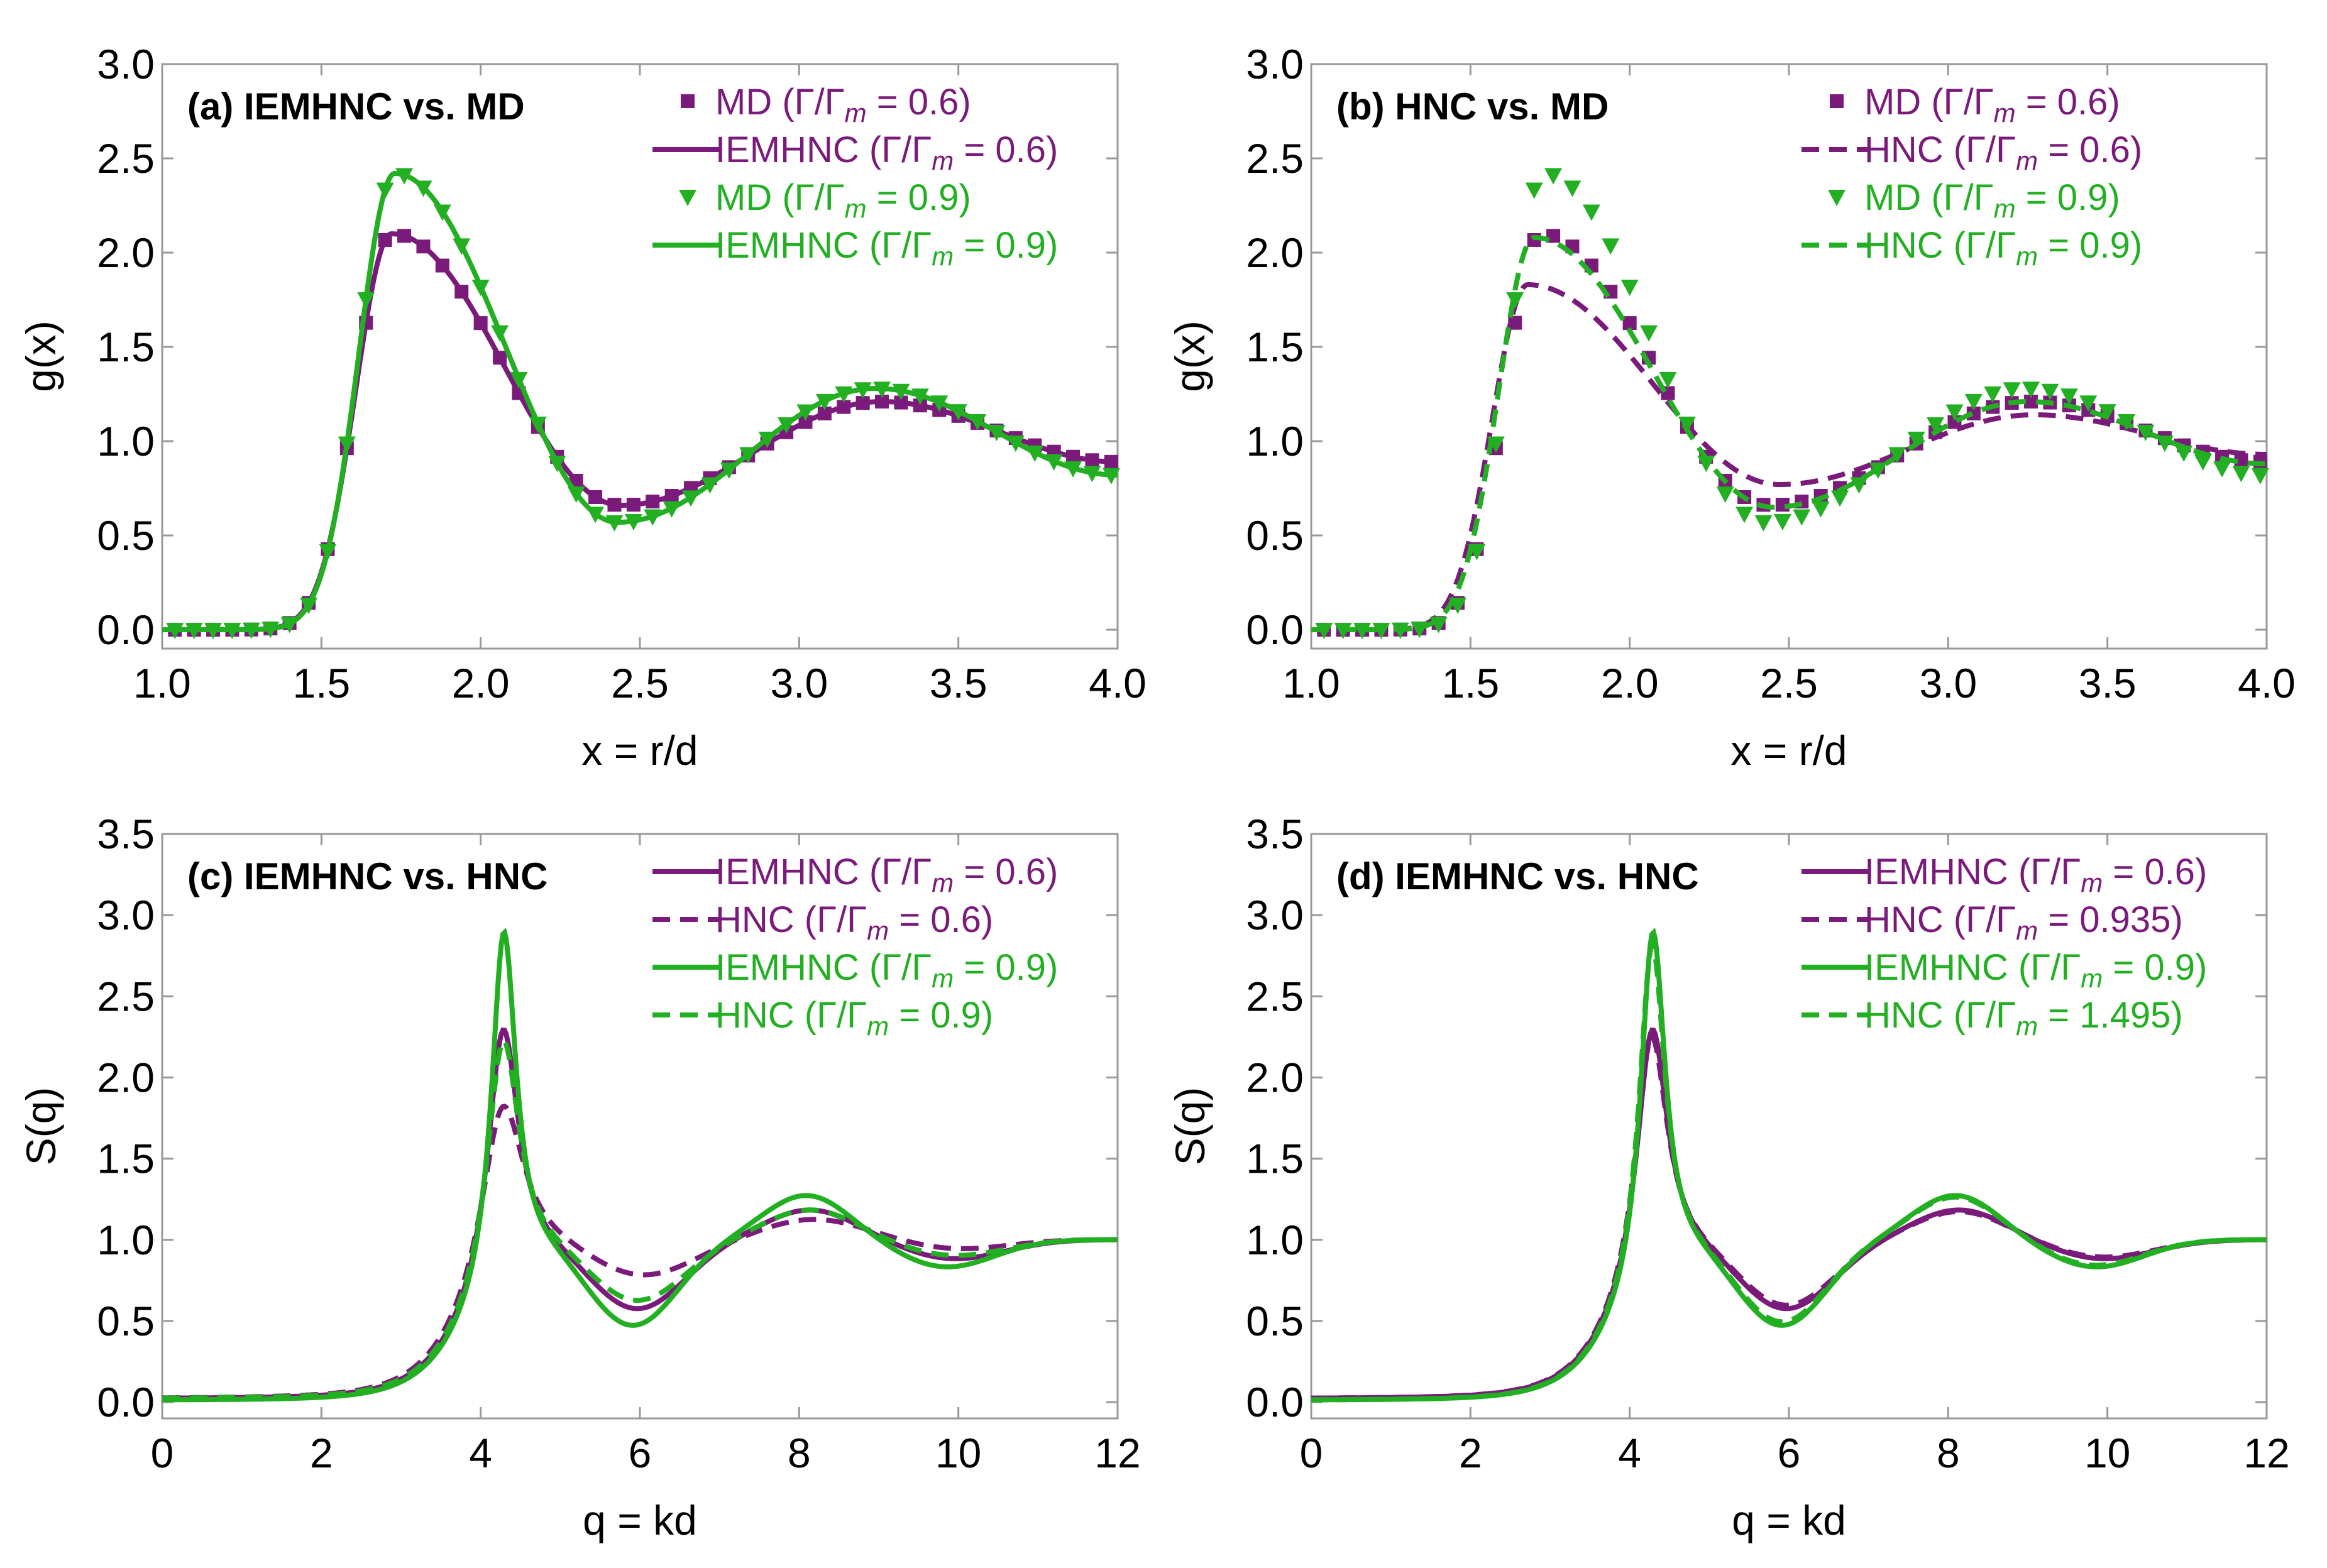 The height and width of the screenshot is (1568, 2327). What do you see at coordinates (356, 106) in the screenshot?
I see `panel-title: (a) IEMHNC vs. MD` at bounding box center [356, 106].